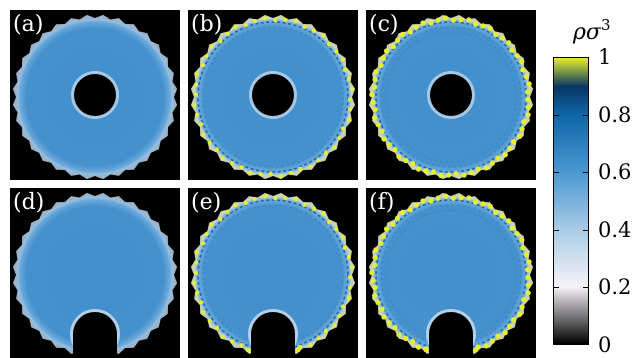  What do you see at coordinates (605, 345) in the screenshot?
I see `colorbar-tick-label: 0` at bounding box center [605, 345].